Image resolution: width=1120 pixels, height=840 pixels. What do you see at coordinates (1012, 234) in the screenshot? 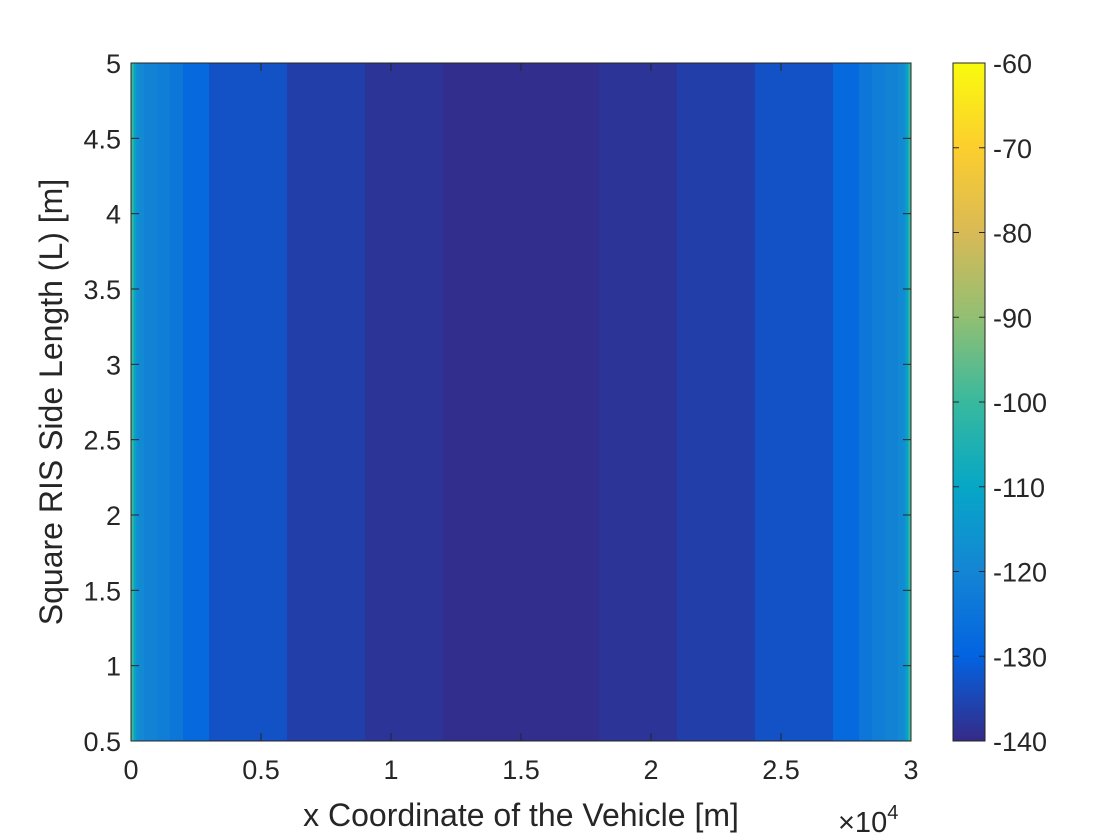
I see `colorbar-tick-label: -80` at bounding box center [1012, 234].